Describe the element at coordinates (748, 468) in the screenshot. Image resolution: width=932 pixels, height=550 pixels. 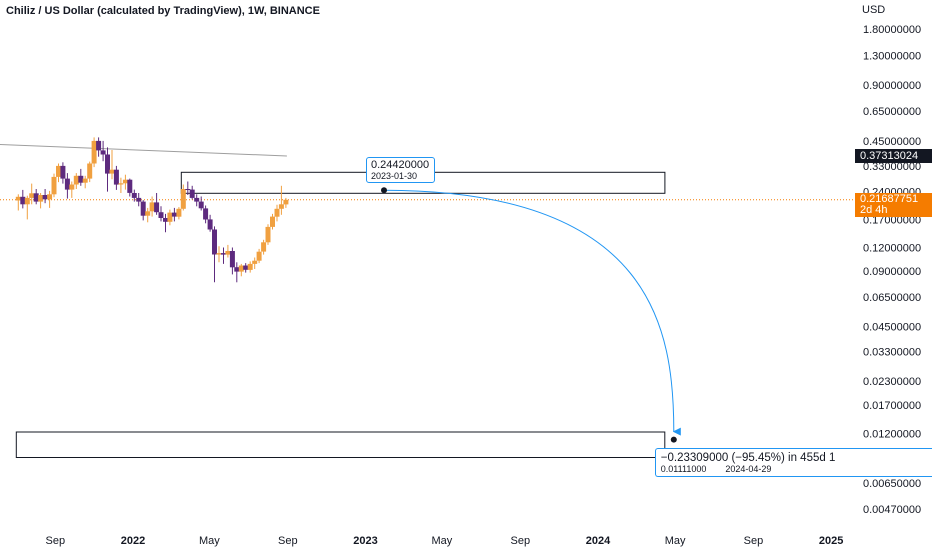
I see `target-date-label: 2024-04-29` at that location.